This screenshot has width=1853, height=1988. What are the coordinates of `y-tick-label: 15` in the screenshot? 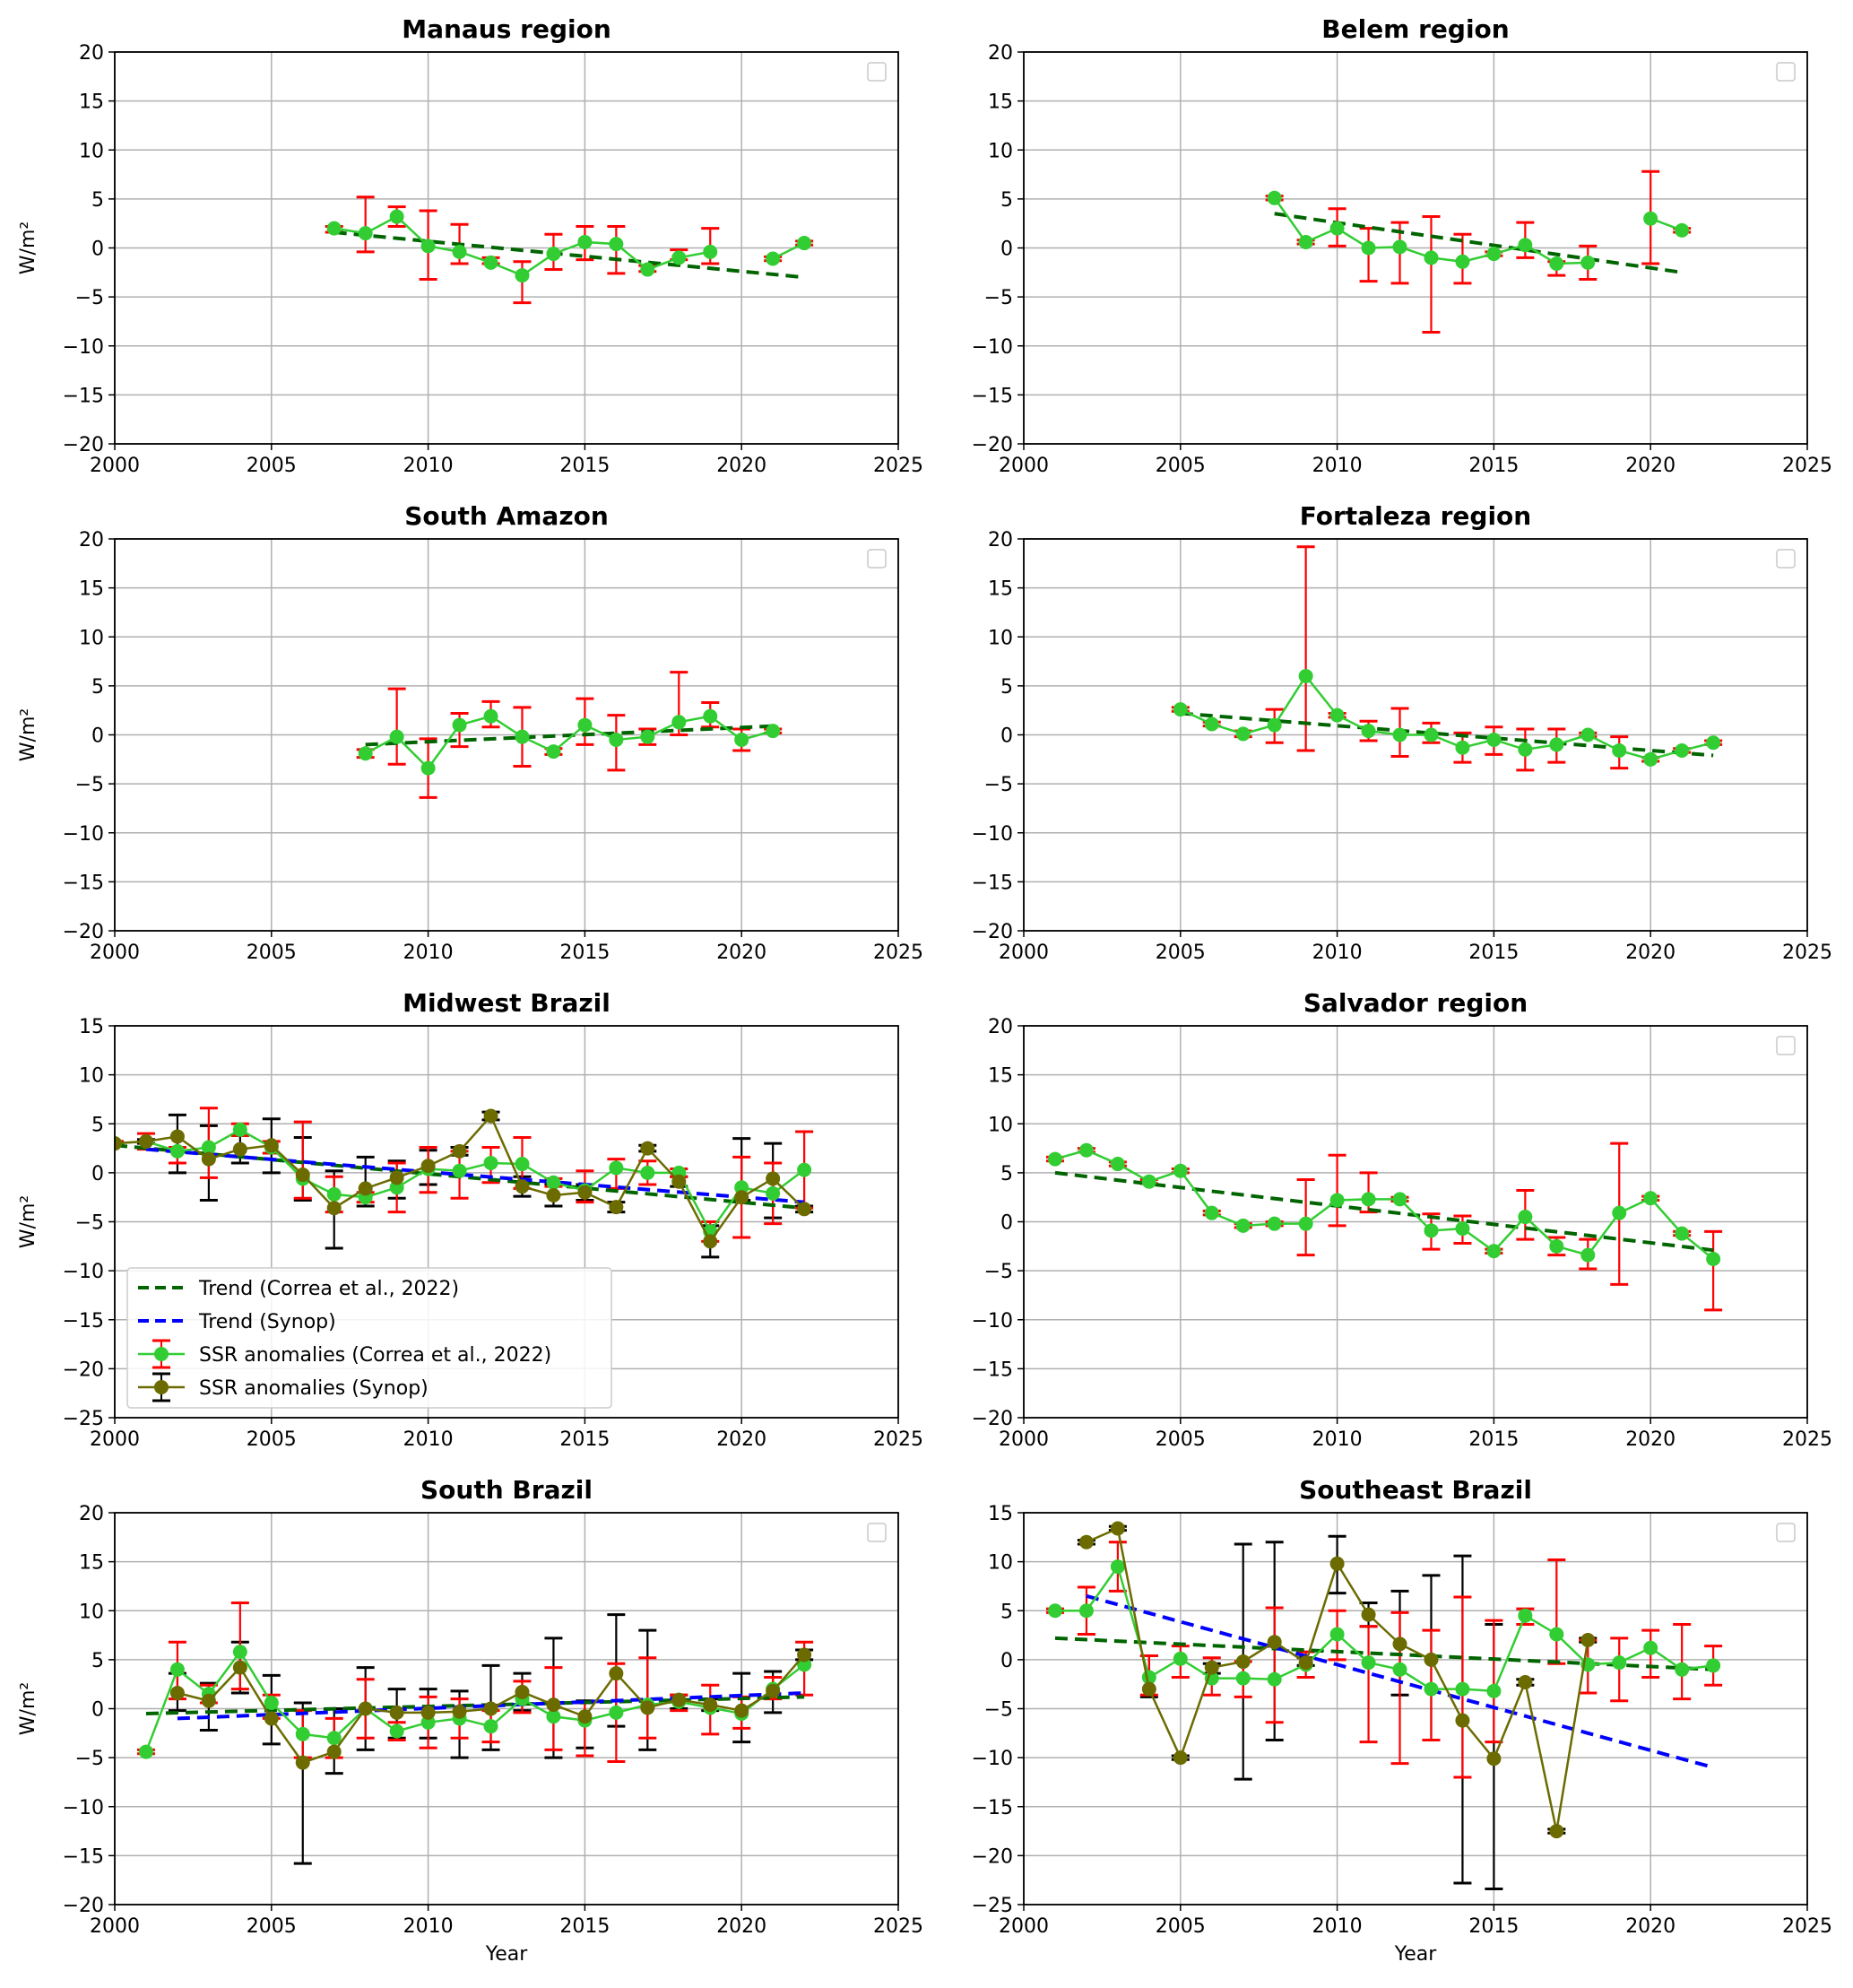 It's located at (1000, 1076).